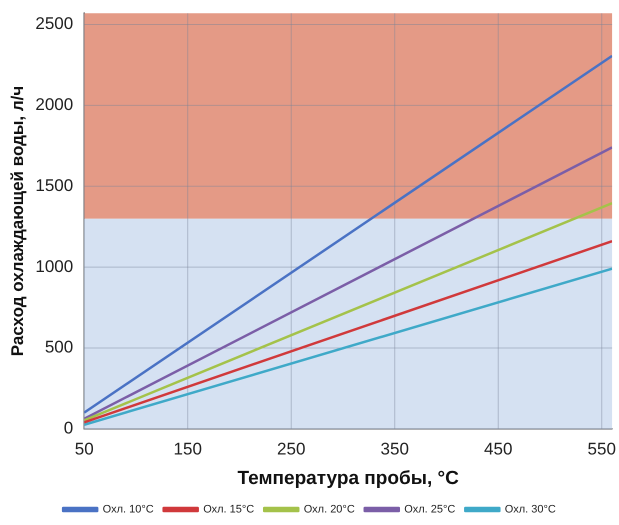  Describe the element at coordinates (228, 510) in the screenshot. I see `legend-label: Охл. 15°C` at that location.